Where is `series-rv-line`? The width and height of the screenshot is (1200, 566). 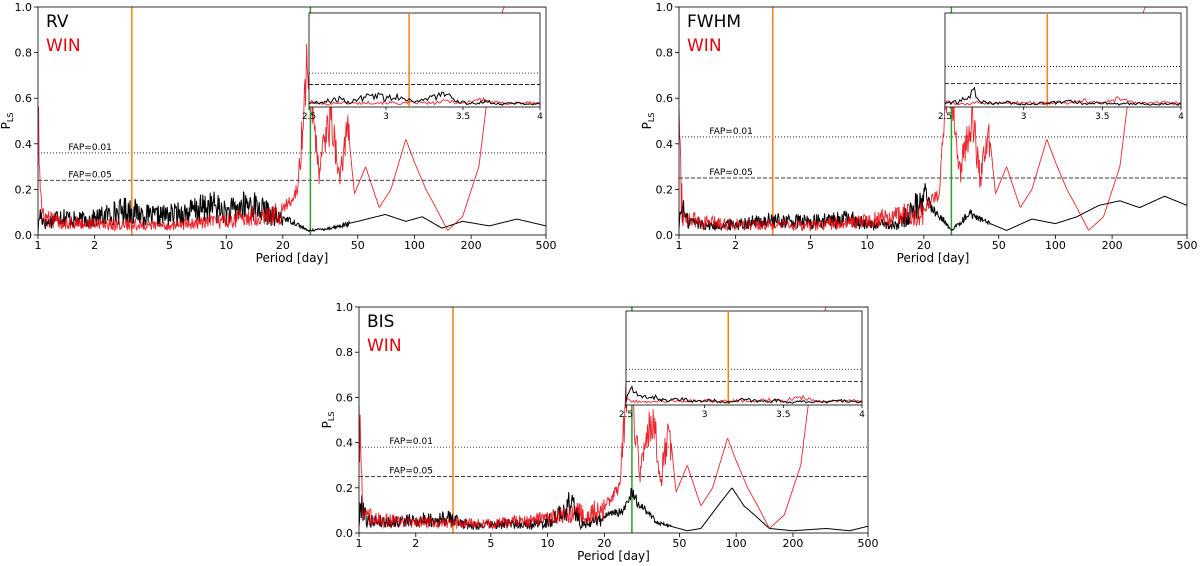
series-rv-line is located at coordinates (292, 212).